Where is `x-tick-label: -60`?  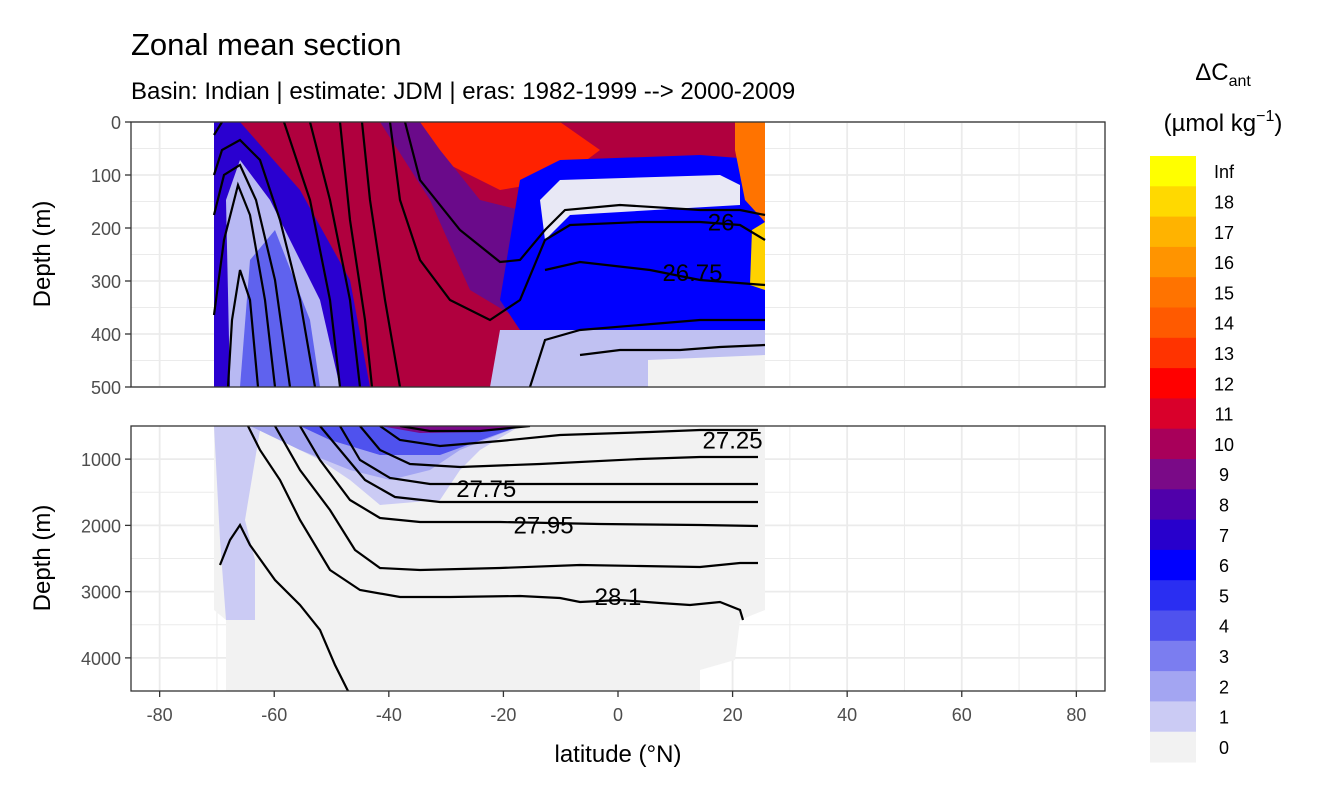 x-tick-label: -60 is located at coordinates (274, 715).